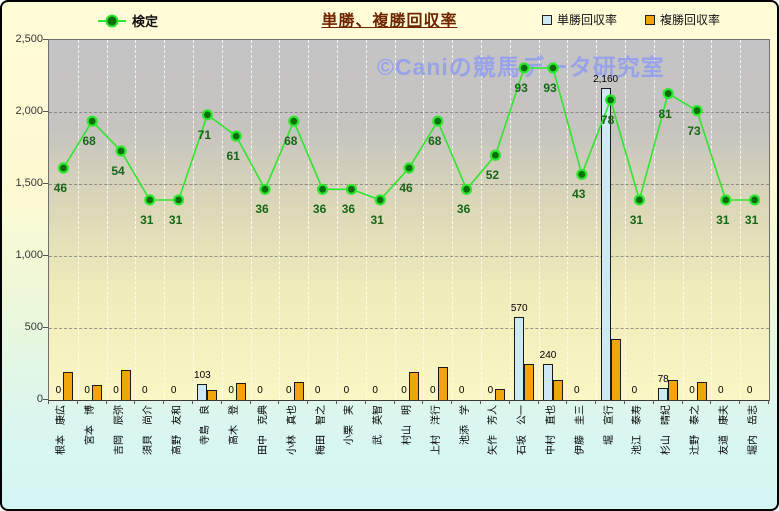 The height and width of the screenshot is (511, 779). I want to click on x-axis-category-label: 梅田 智之, so click(321, 430).